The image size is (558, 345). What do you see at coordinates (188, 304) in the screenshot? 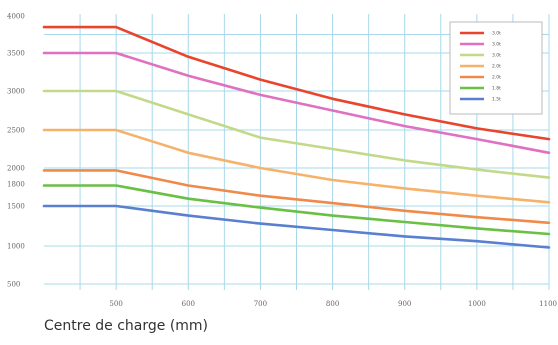
I see `x-tick-label: 600` at bounding box center [188, 304].